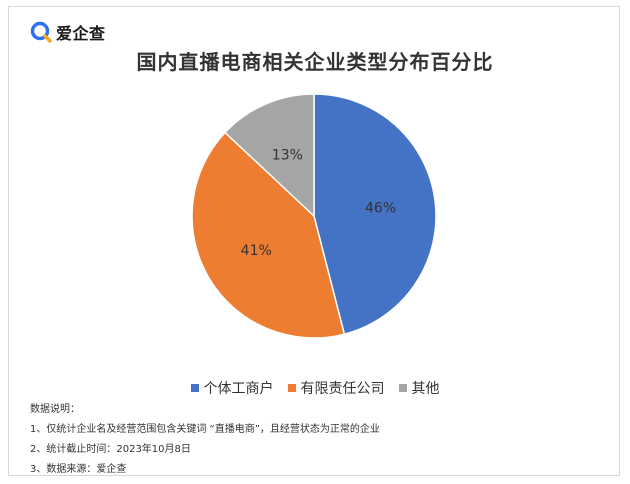 This screenshot has height=484, width=630. What do you see at coordinates (256, 251) in the screenshot?
I see `slice-data-label: 41%` at bounding box center [256, 251].